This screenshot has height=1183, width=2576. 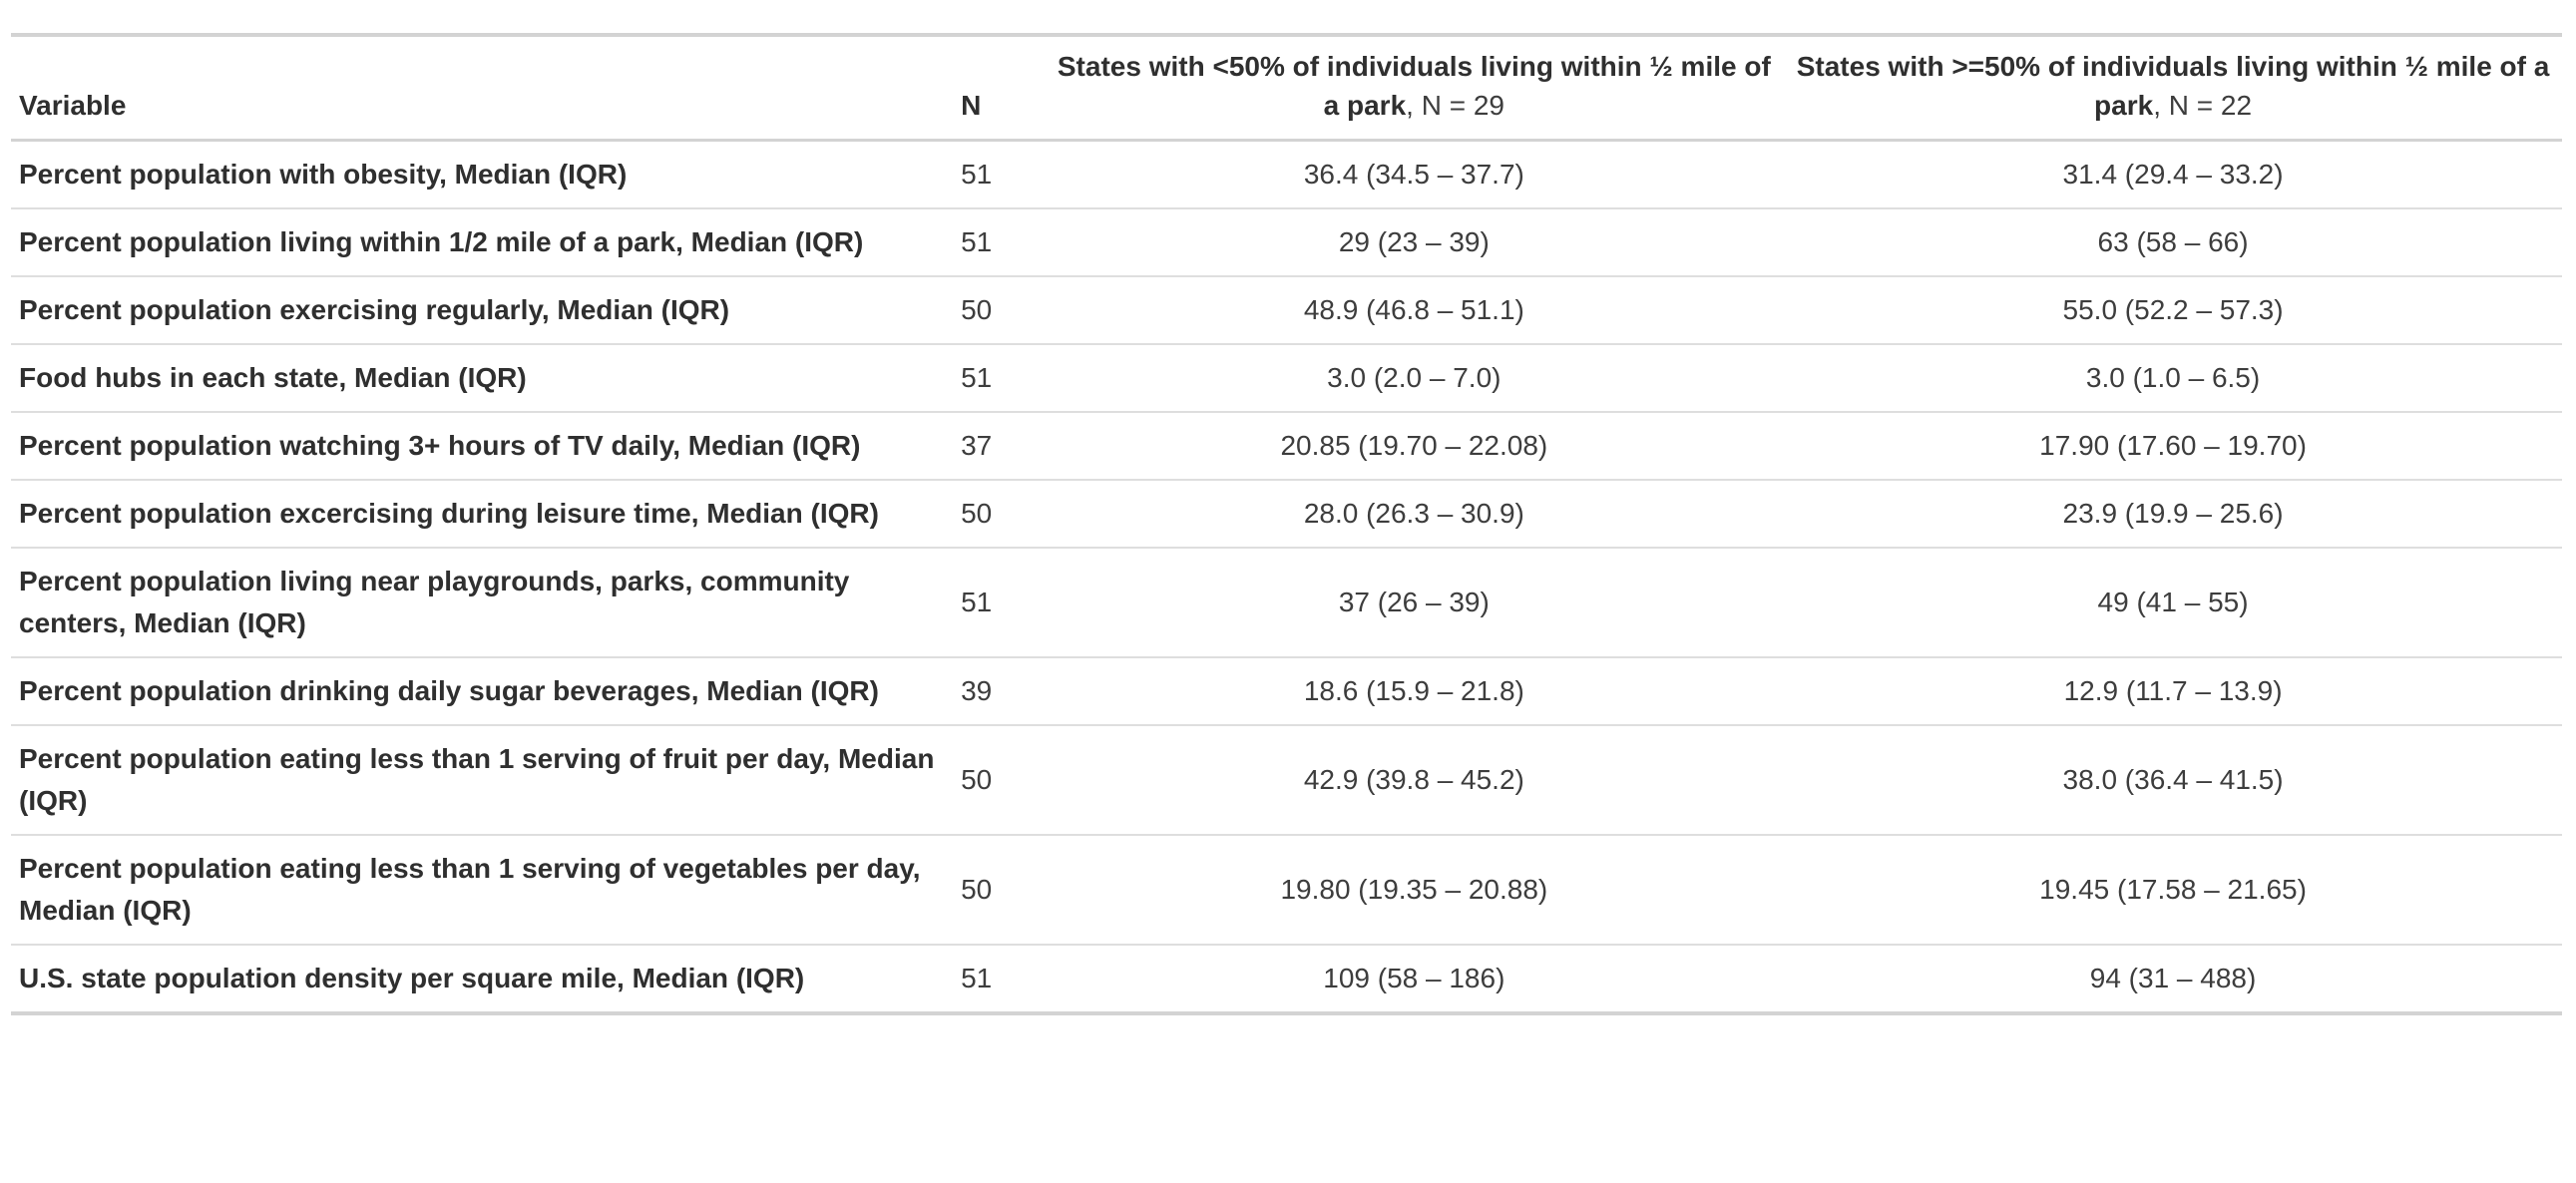 What do you see at coordinates (2173, 242) in the screenshot?
I see `cell-group2-value: 63 (58 – 66)` at bounding box center [2173, 242].